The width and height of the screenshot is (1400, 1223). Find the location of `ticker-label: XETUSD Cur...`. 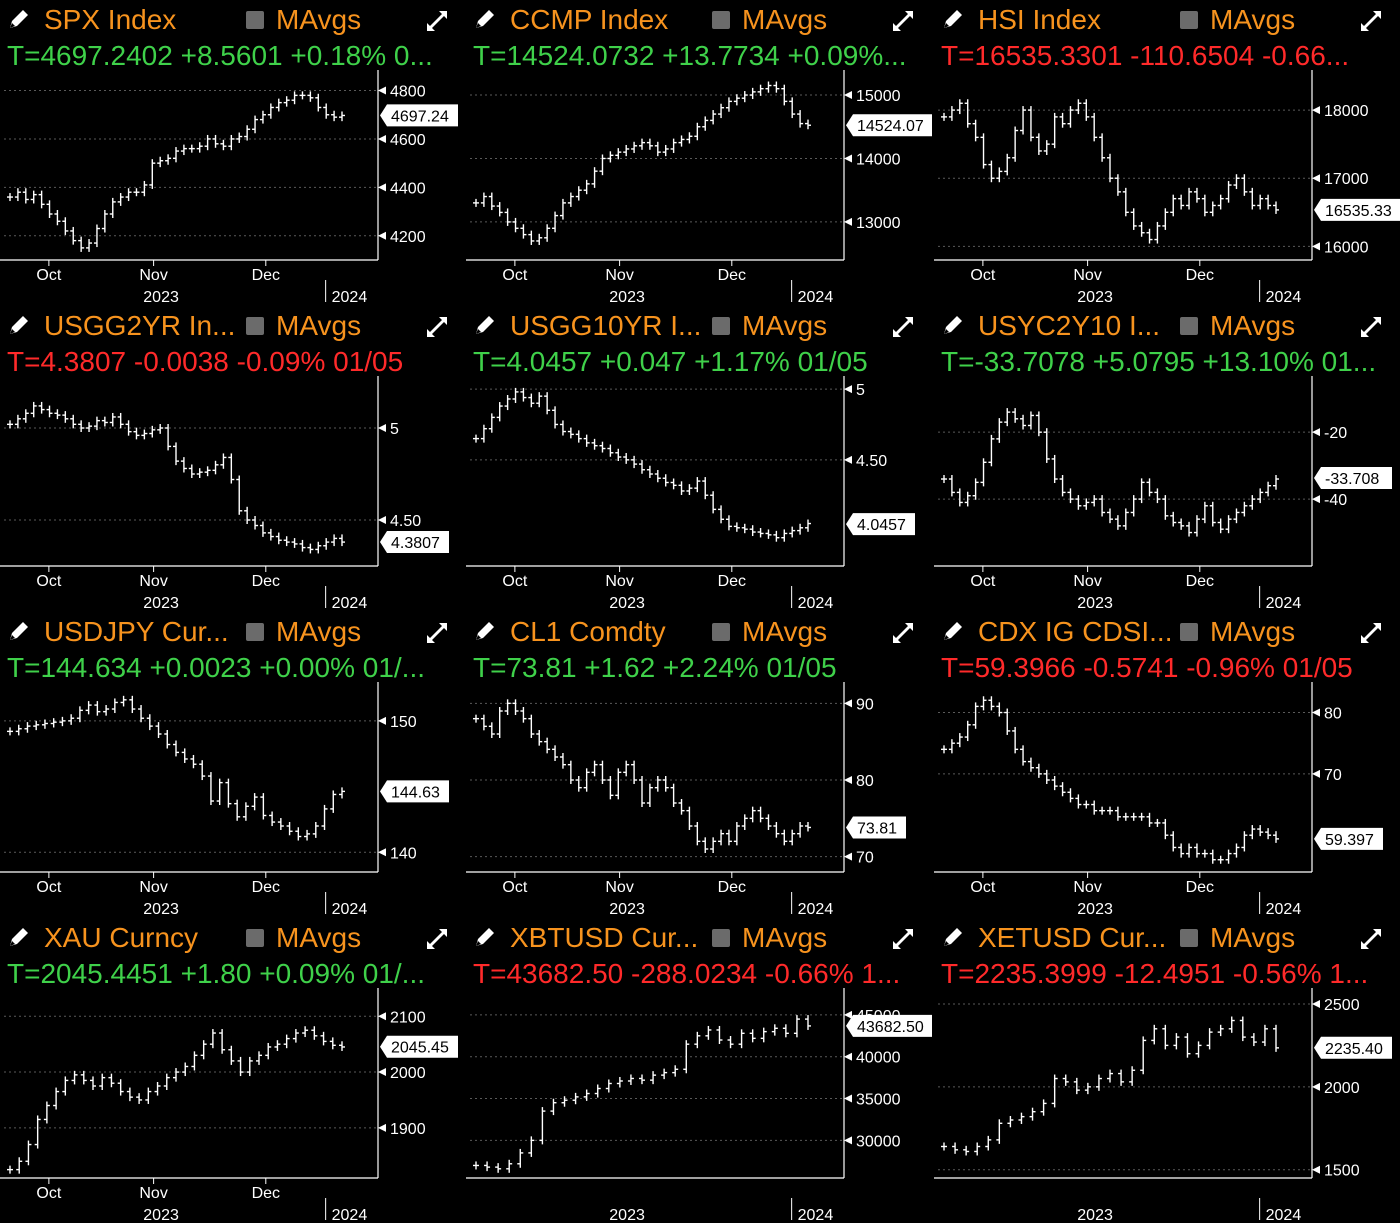

ticker-label: XETUSD Cur... is located at coordinates (1072, 937).